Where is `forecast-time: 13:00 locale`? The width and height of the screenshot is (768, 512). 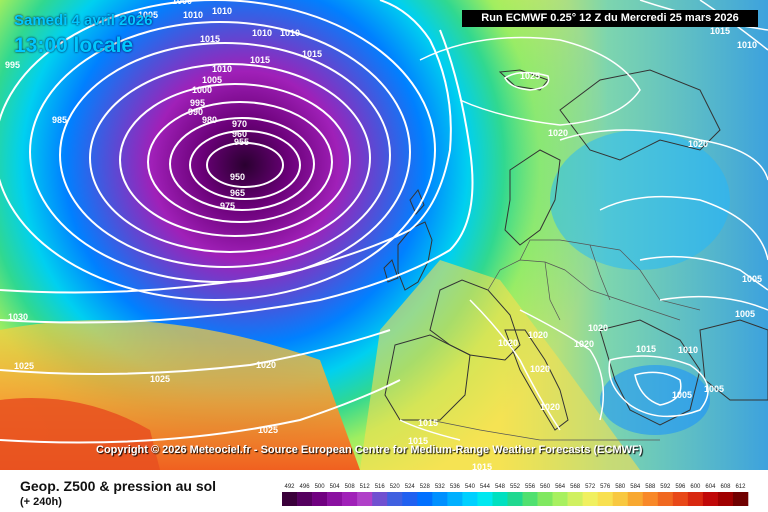 forecast-time: 13:00 locale is located at coordinates (74, 45).